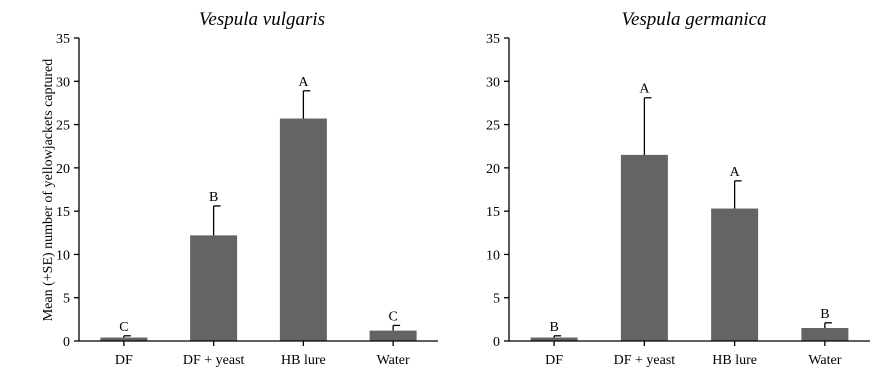 This screenshot has height=372, width=872. What do you see at coordinates (693, 19) in the screenshot?
I see `panel-title: Vespula germanica` at bounding box center [693, 19].